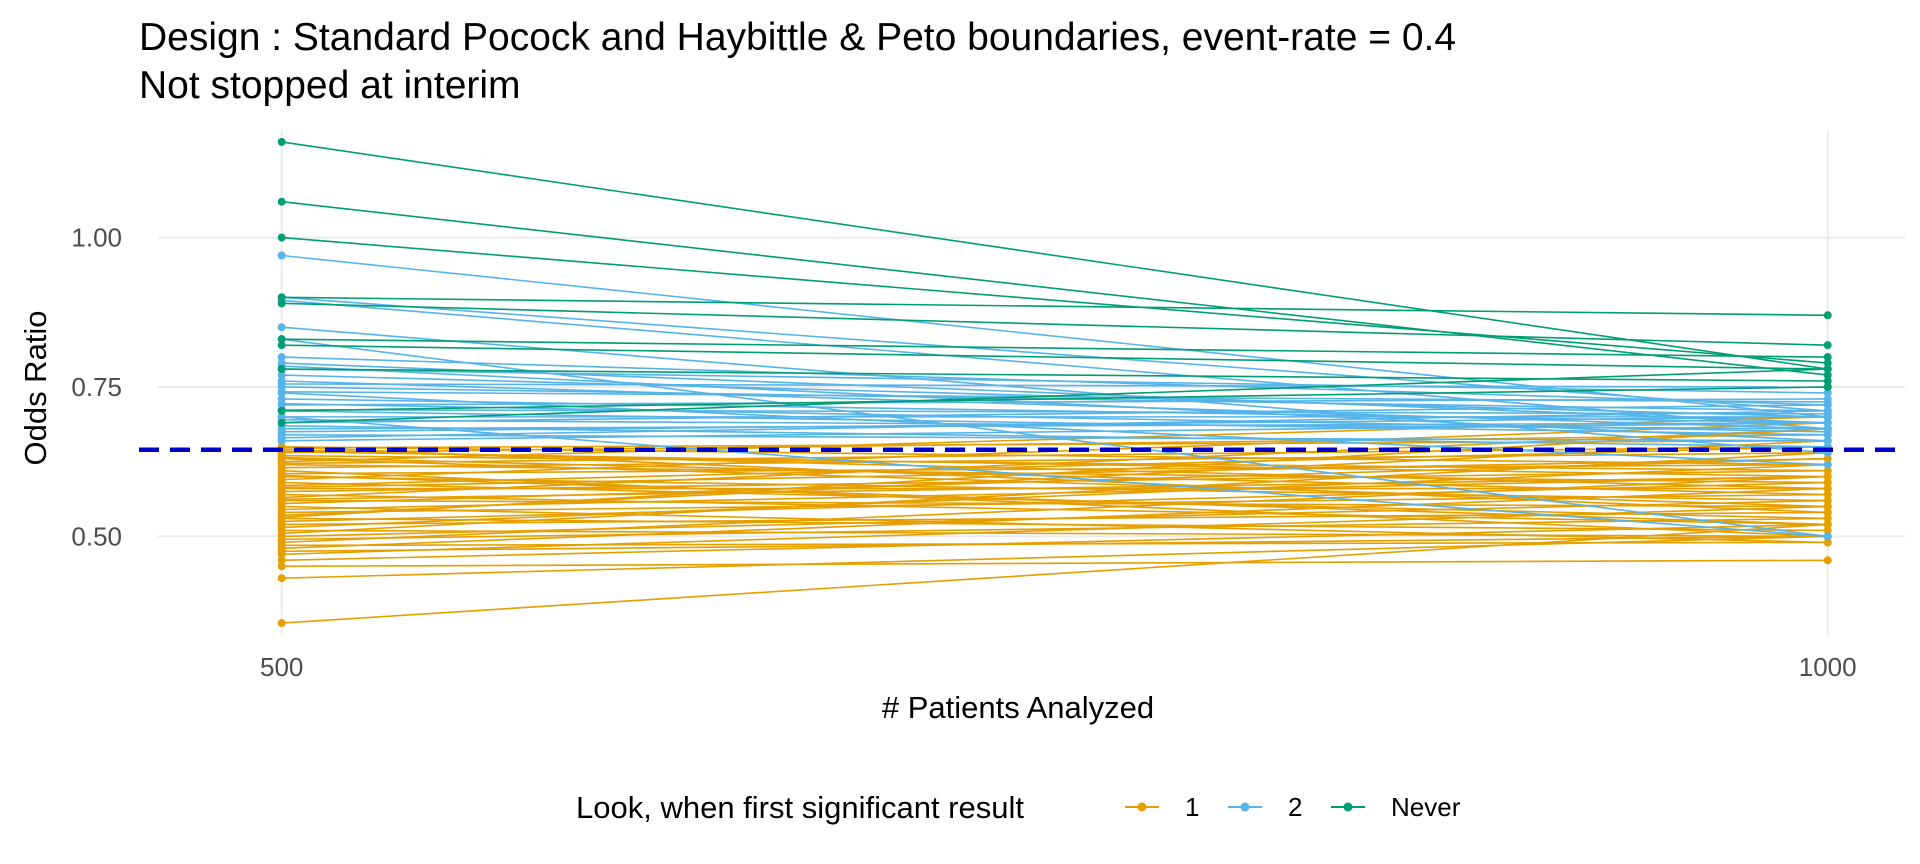 The height and width of the screenshot is (864, 1920). I want to click on legend-entry-1: 1, so click(1162, 807).